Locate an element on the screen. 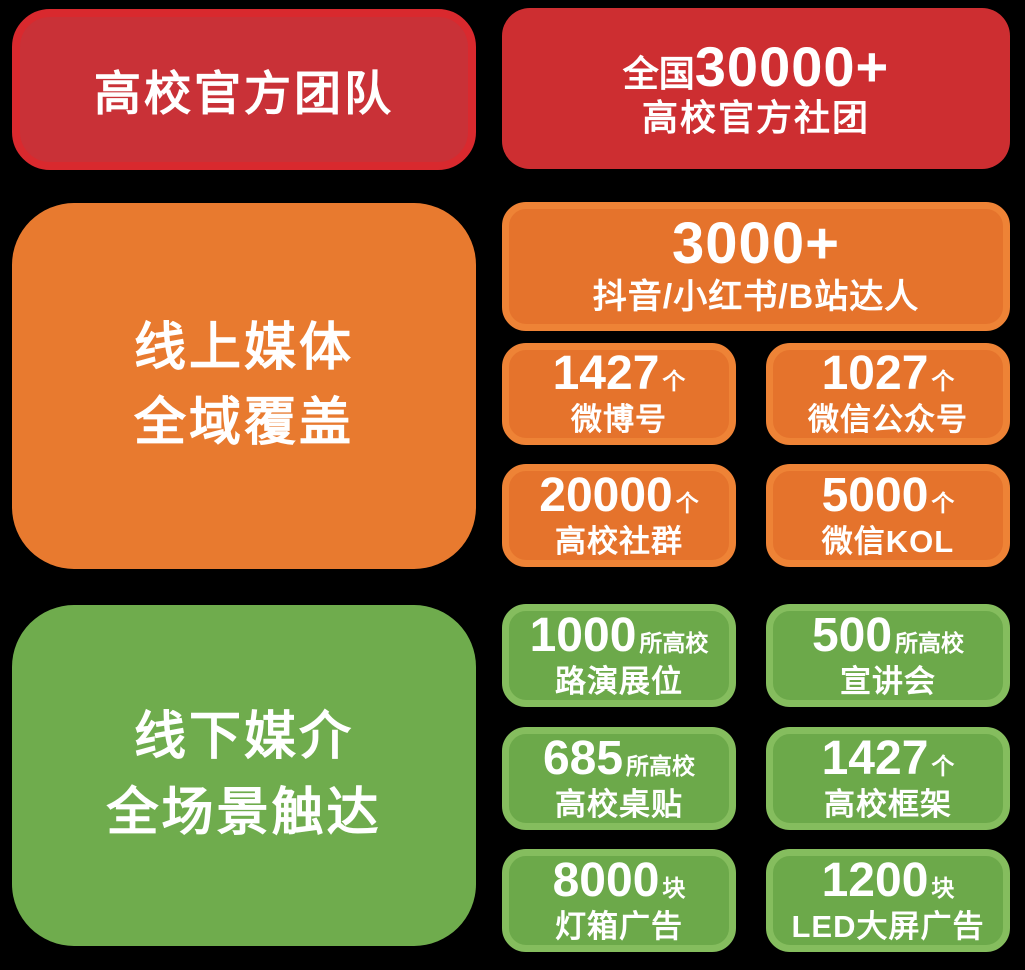 Image resolution: width=1025 pixels, height=970 pixels. stat-label: 抖音/小红书/B站达人 is located at coordinates (756, 296).